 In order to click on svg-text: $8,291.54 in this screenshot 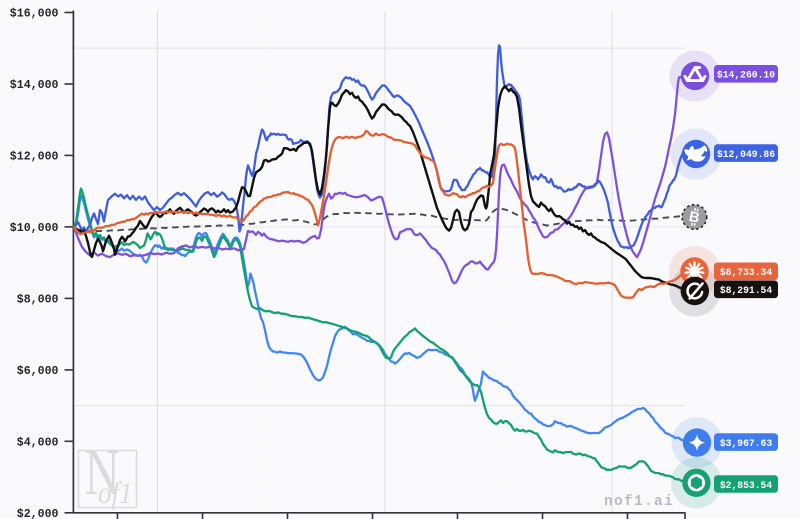, I will do `click(746, 290)`.